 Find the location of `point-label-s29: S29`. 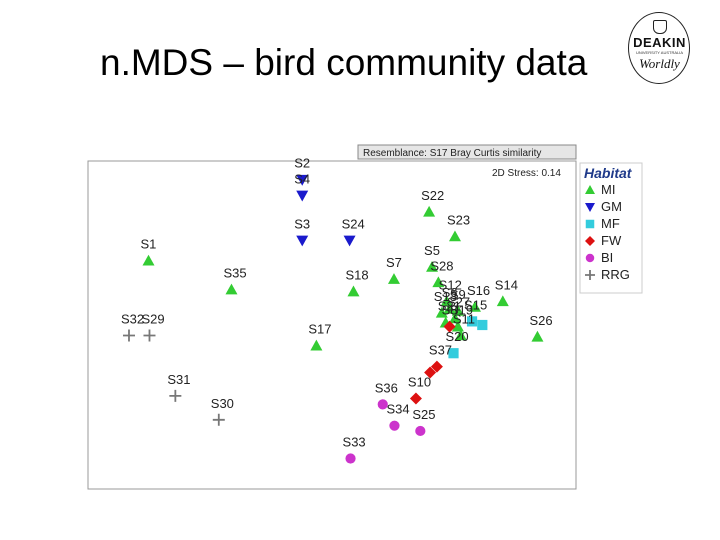

point-label-s29: S29 is located at coordinates (152, 318).